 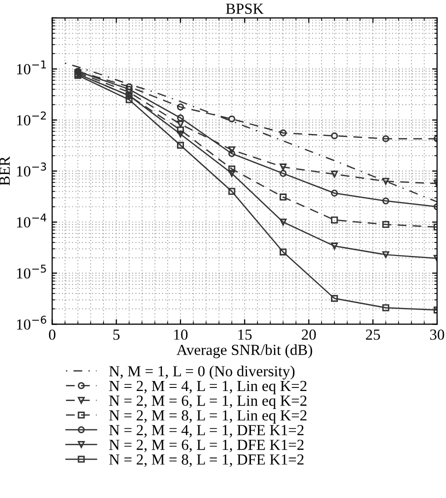 I want to click on legend-label: N = 2, M = 8, L = 1, Lin eq K=2, so click(x=207, y=417).